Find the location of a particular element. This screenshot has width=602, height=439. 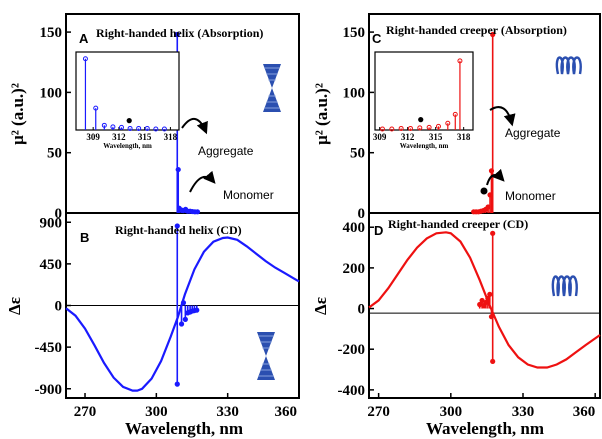

panel-d-ylabel: Δε is located at coordinates (320, 306).